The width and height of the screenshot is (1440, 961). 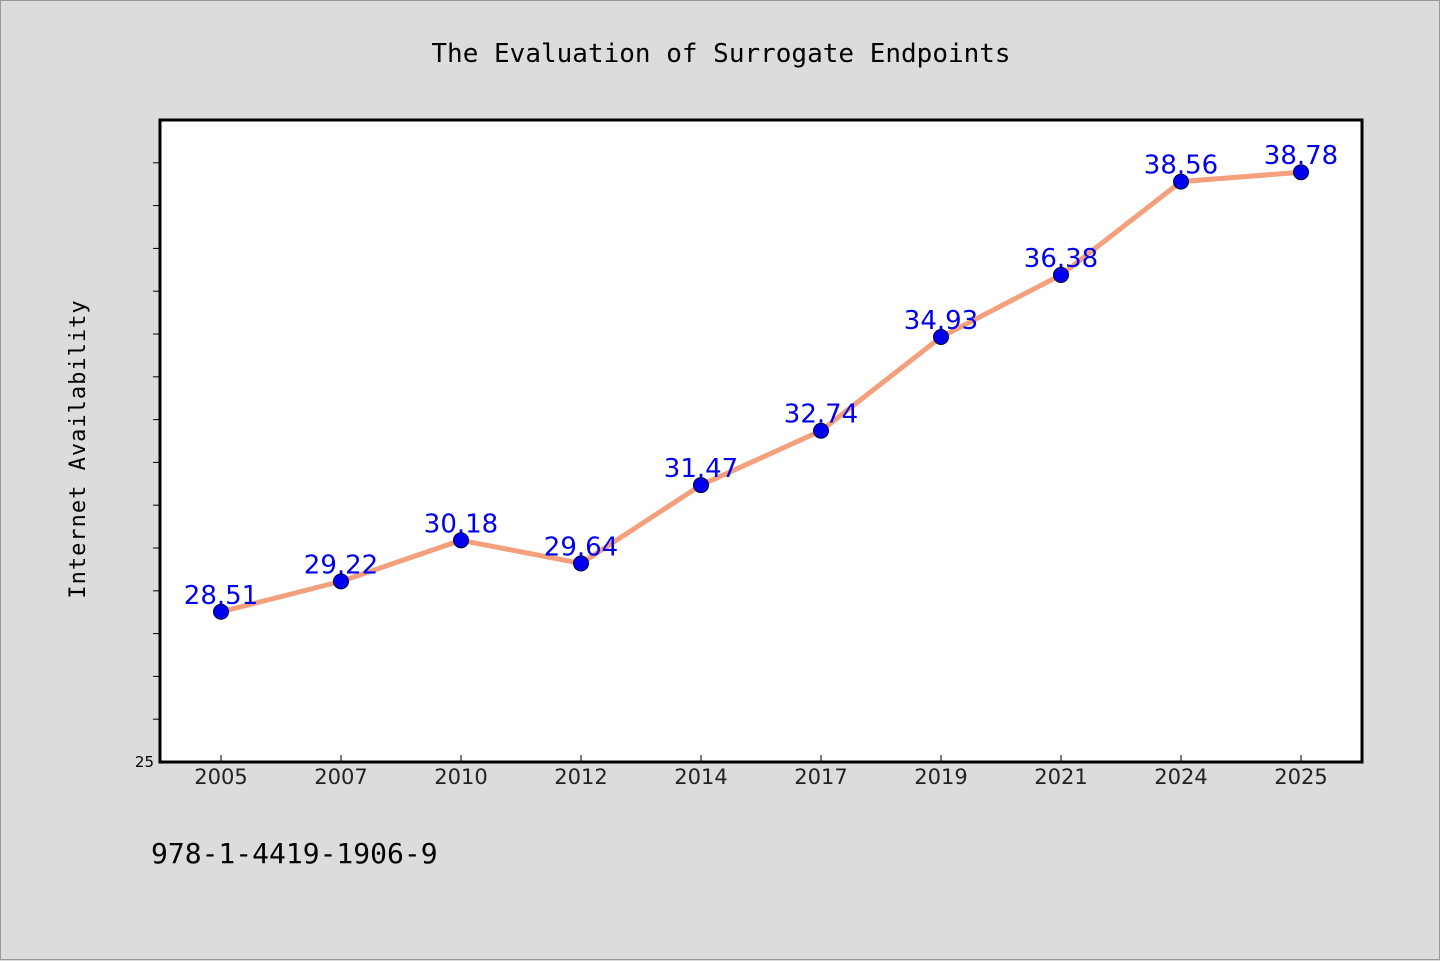 I want to click on x-tick-label: 2025, so click(x=1300, y=777).